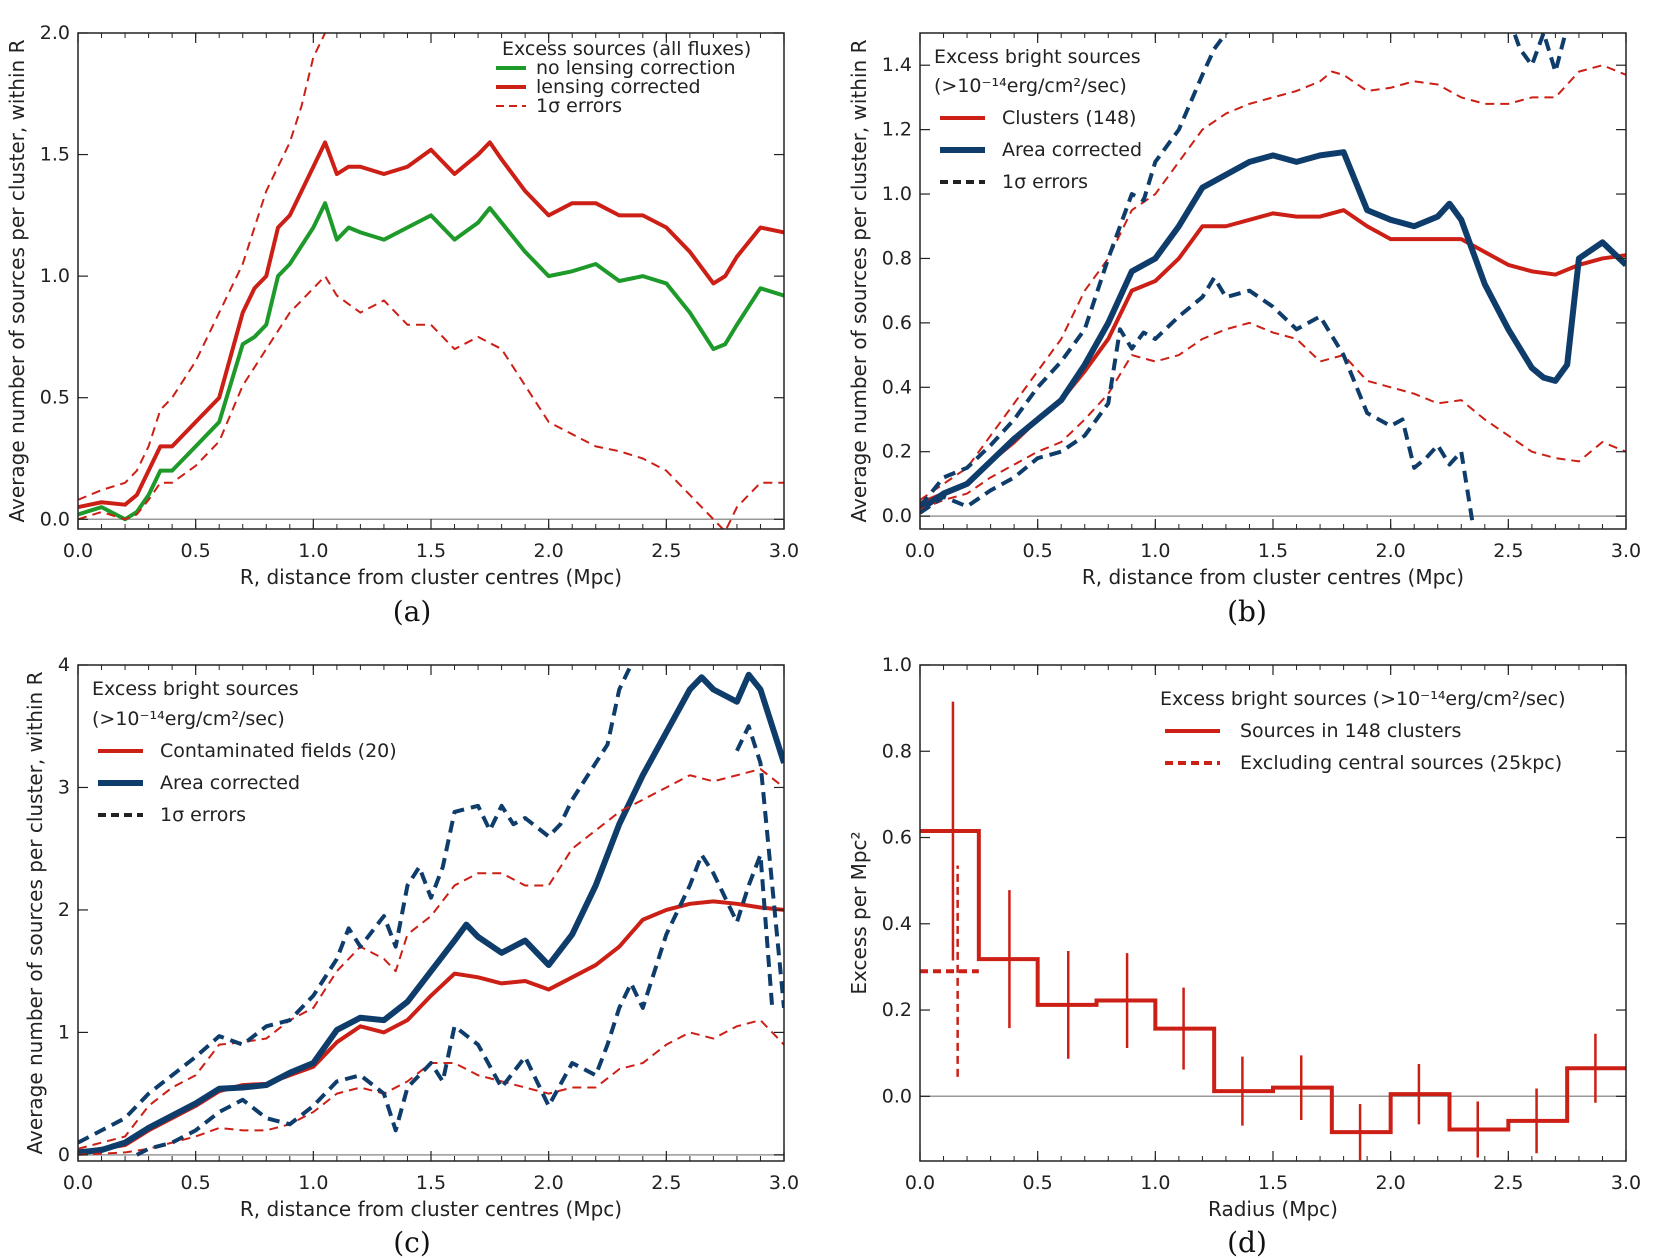  What do you see at coordinates (859, 912) in the screenshot?
I see `y-axis-label: Excess per Mpc²` at bounding box center [859, 912].